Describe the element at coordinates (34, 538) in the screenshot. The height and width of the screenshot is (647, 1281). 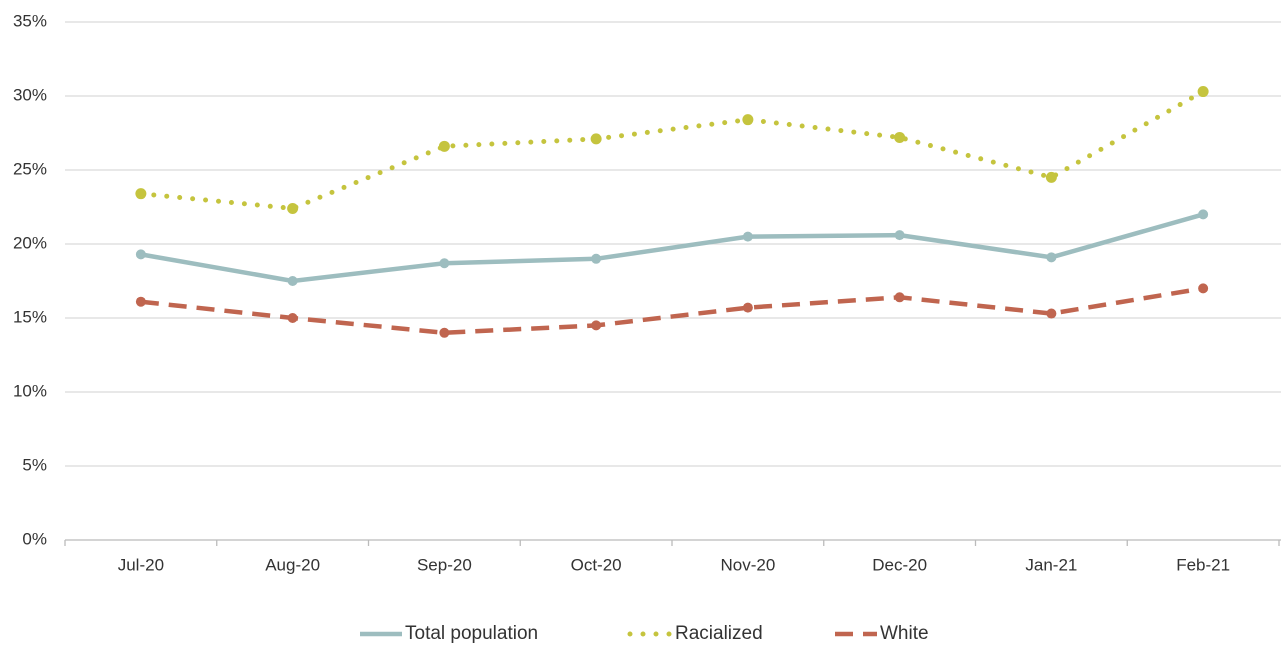
I see `y-tick-label: 0%` at that location.